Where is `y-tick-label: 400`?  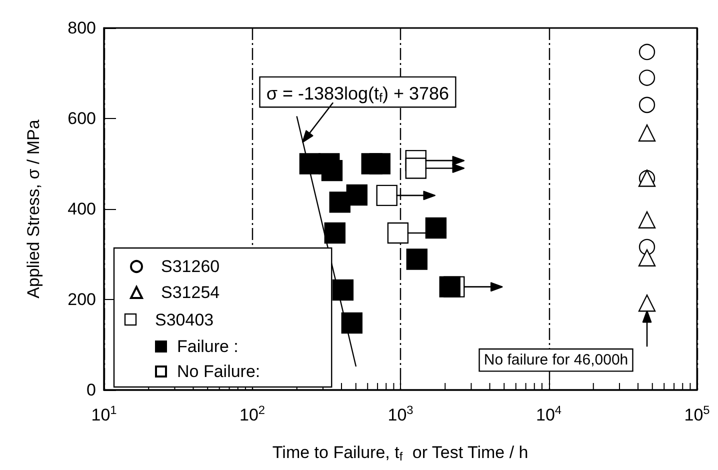
y-tick-label: 400 is located at coordinates (82, 209).